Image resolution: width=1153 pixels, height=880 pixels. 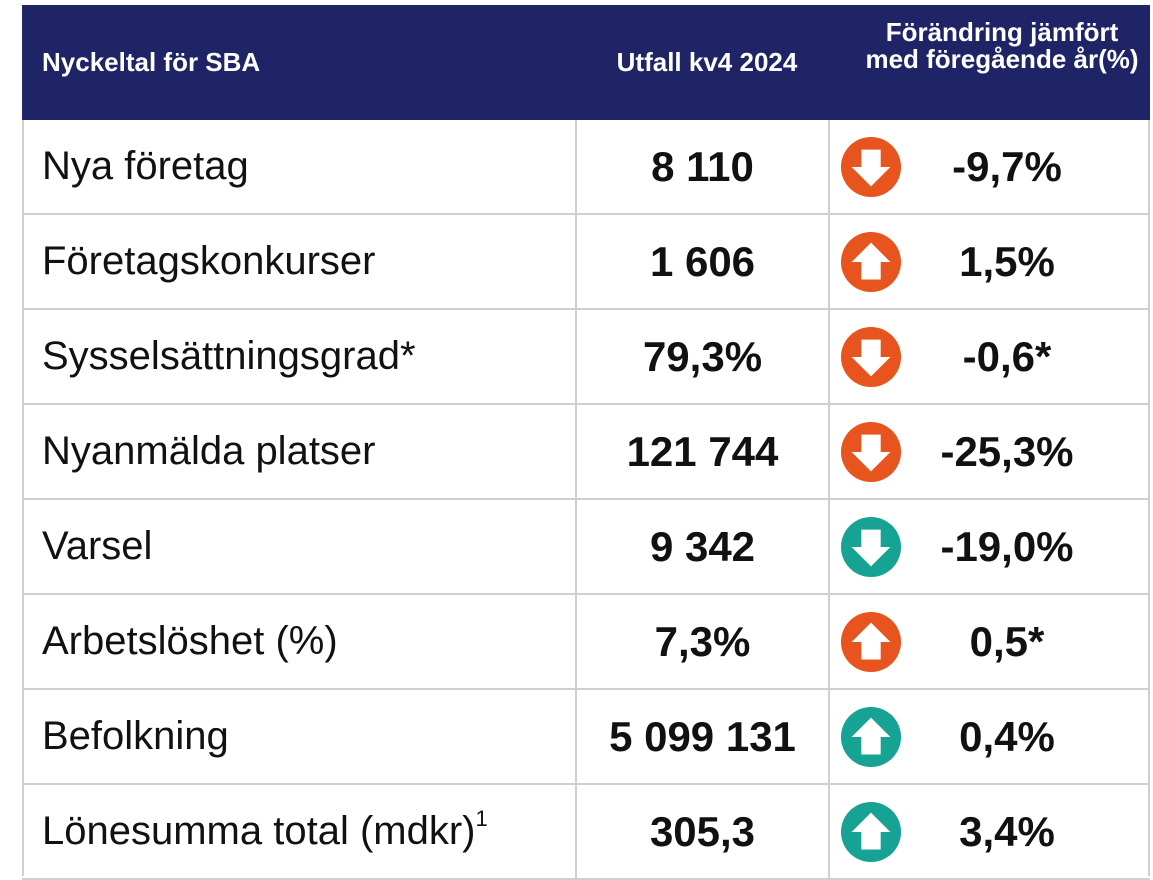 I want to click on value-cell: 1 606, so click(x=702, y=261).